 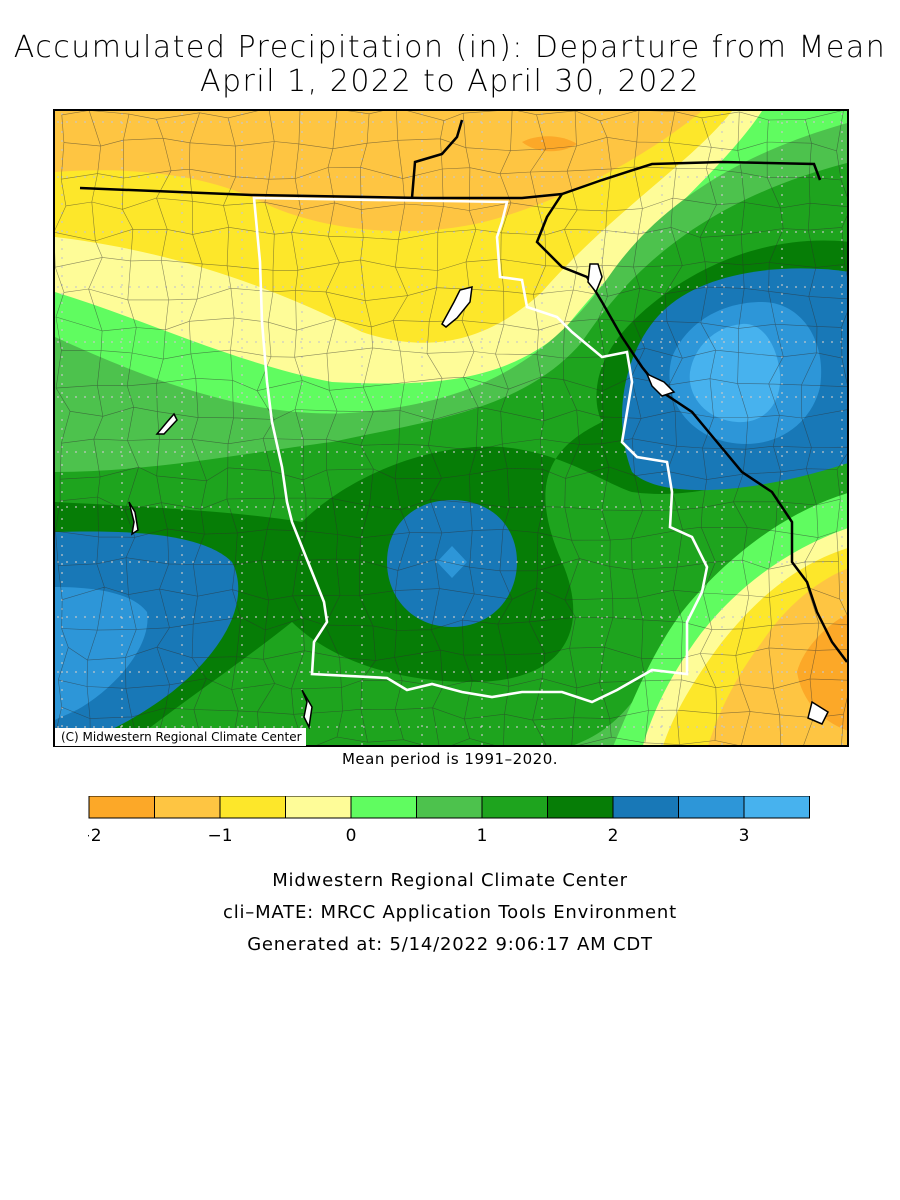 What do you see at coordinates (450, 759) in the screenshot?
I see `mean-period-note: Mean period is 1991–2020.` at bounding box center [450, 759].